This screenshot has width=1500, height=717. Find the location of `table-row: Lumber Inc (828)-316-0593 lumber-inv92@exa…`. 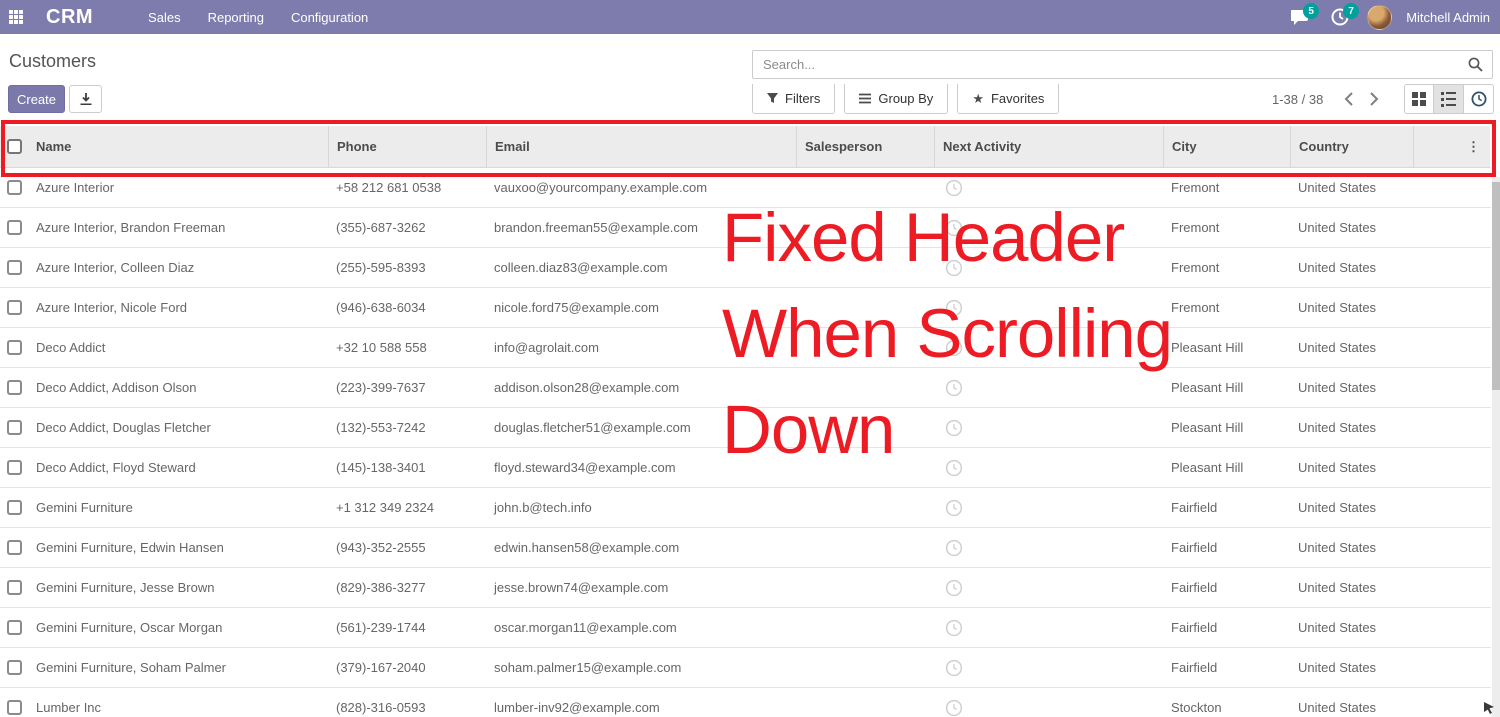

table-row: Lumber Inc (828)-316-0593 lumber-inv92@exa… is located at coordinates (745, 702).